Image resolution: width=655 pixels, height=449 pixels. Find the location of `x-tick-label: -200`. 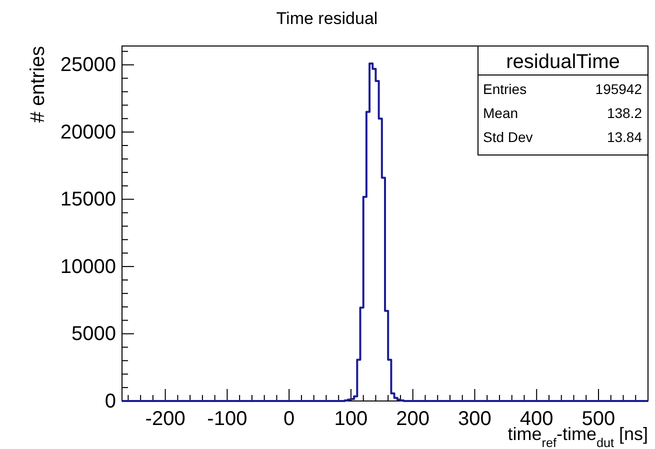

x-tick-label: -200 is located at coordinates (165, 419).